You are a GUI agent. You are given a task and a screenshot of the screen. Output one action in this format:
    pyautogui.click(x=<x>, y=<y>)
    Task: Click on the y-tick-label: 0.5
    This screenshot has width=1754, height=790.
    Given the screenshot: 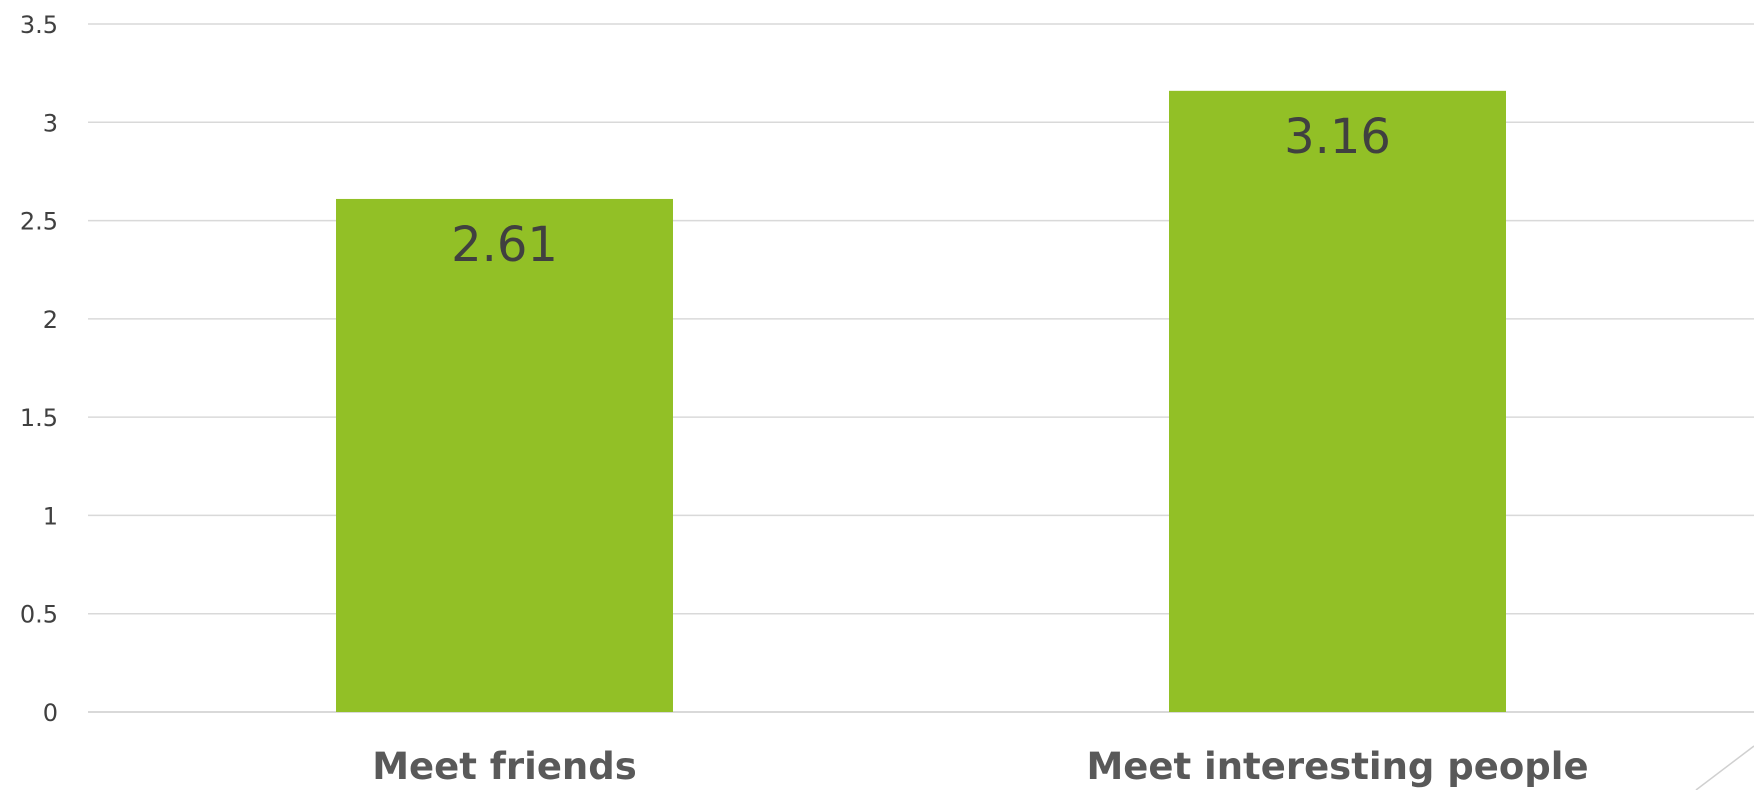 What is the action you would take?
    pyautogui.click(x=39, y=615)
    